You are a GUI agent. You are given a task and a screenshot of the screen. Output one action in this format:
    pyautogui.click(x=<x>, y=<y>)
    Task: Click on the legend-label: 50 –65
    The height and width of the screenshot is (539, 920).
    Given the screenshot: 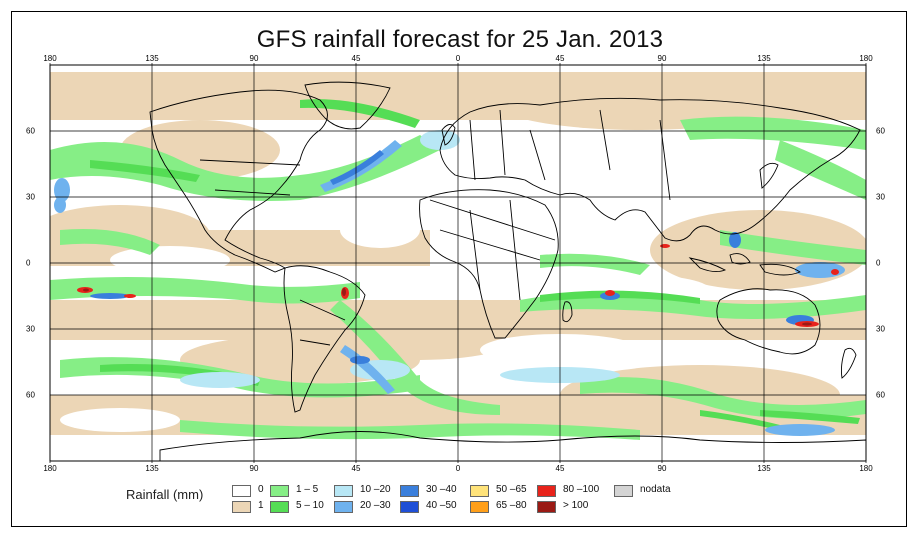 What is the action you would take?
    pyautogui.click(x=511, y=489)
    